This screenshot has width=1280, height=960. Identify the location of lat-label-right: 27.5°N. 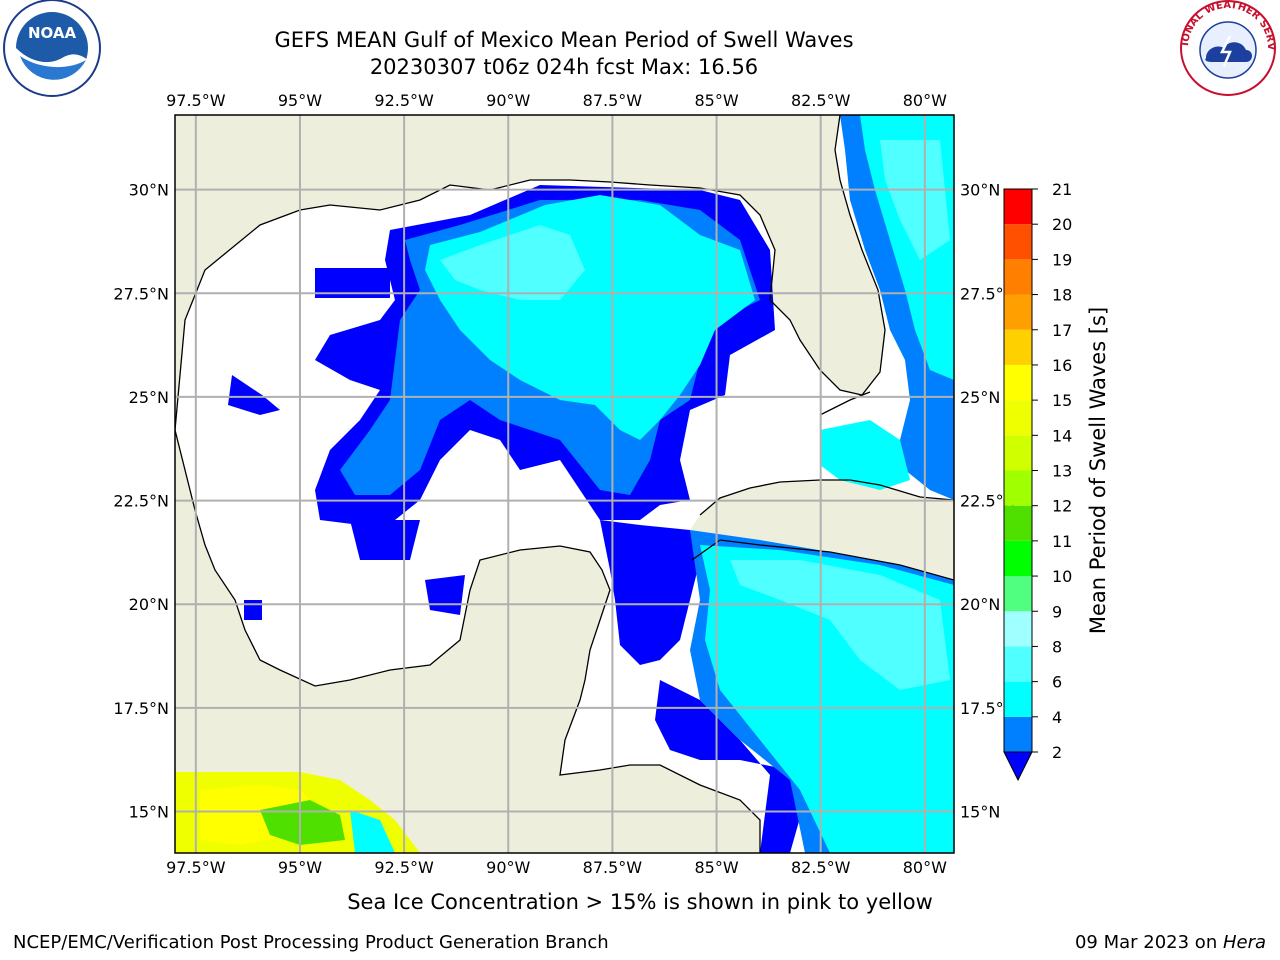
(988, 293).